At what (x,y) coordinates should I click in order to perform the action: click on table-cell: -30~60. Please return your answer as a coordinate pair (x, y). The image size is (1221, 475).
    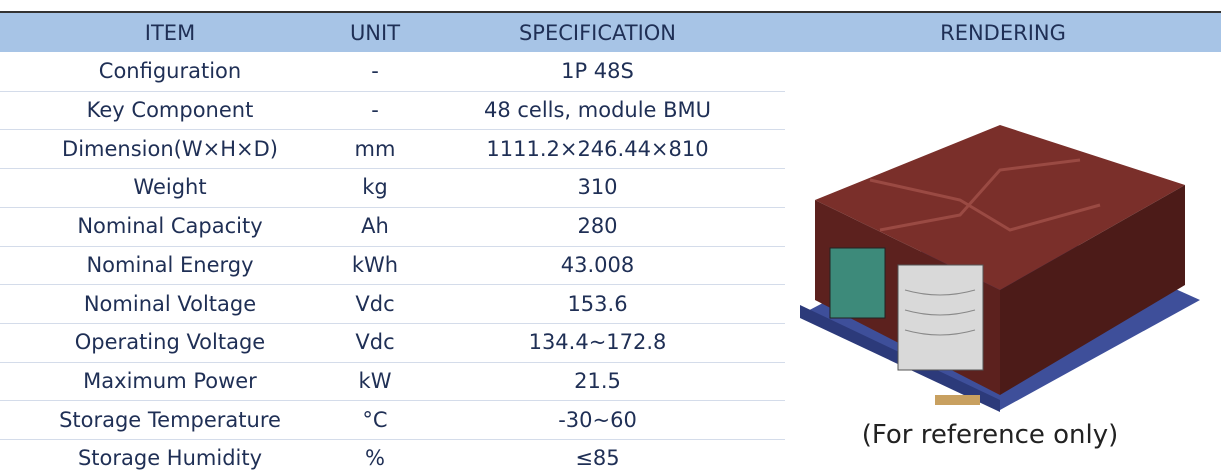
    Looking at the image, I should click on (597, 419).